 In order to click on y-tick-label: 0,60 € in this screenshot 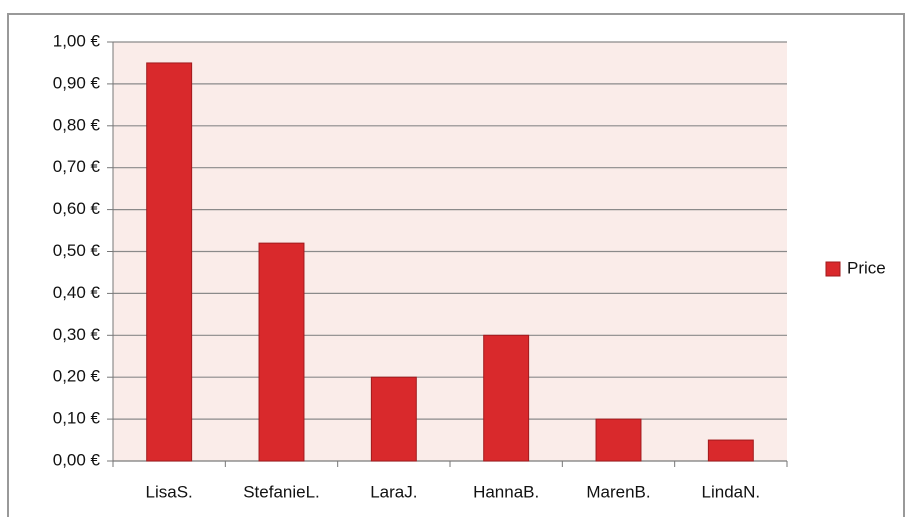, I will do `click(77, 208)`.